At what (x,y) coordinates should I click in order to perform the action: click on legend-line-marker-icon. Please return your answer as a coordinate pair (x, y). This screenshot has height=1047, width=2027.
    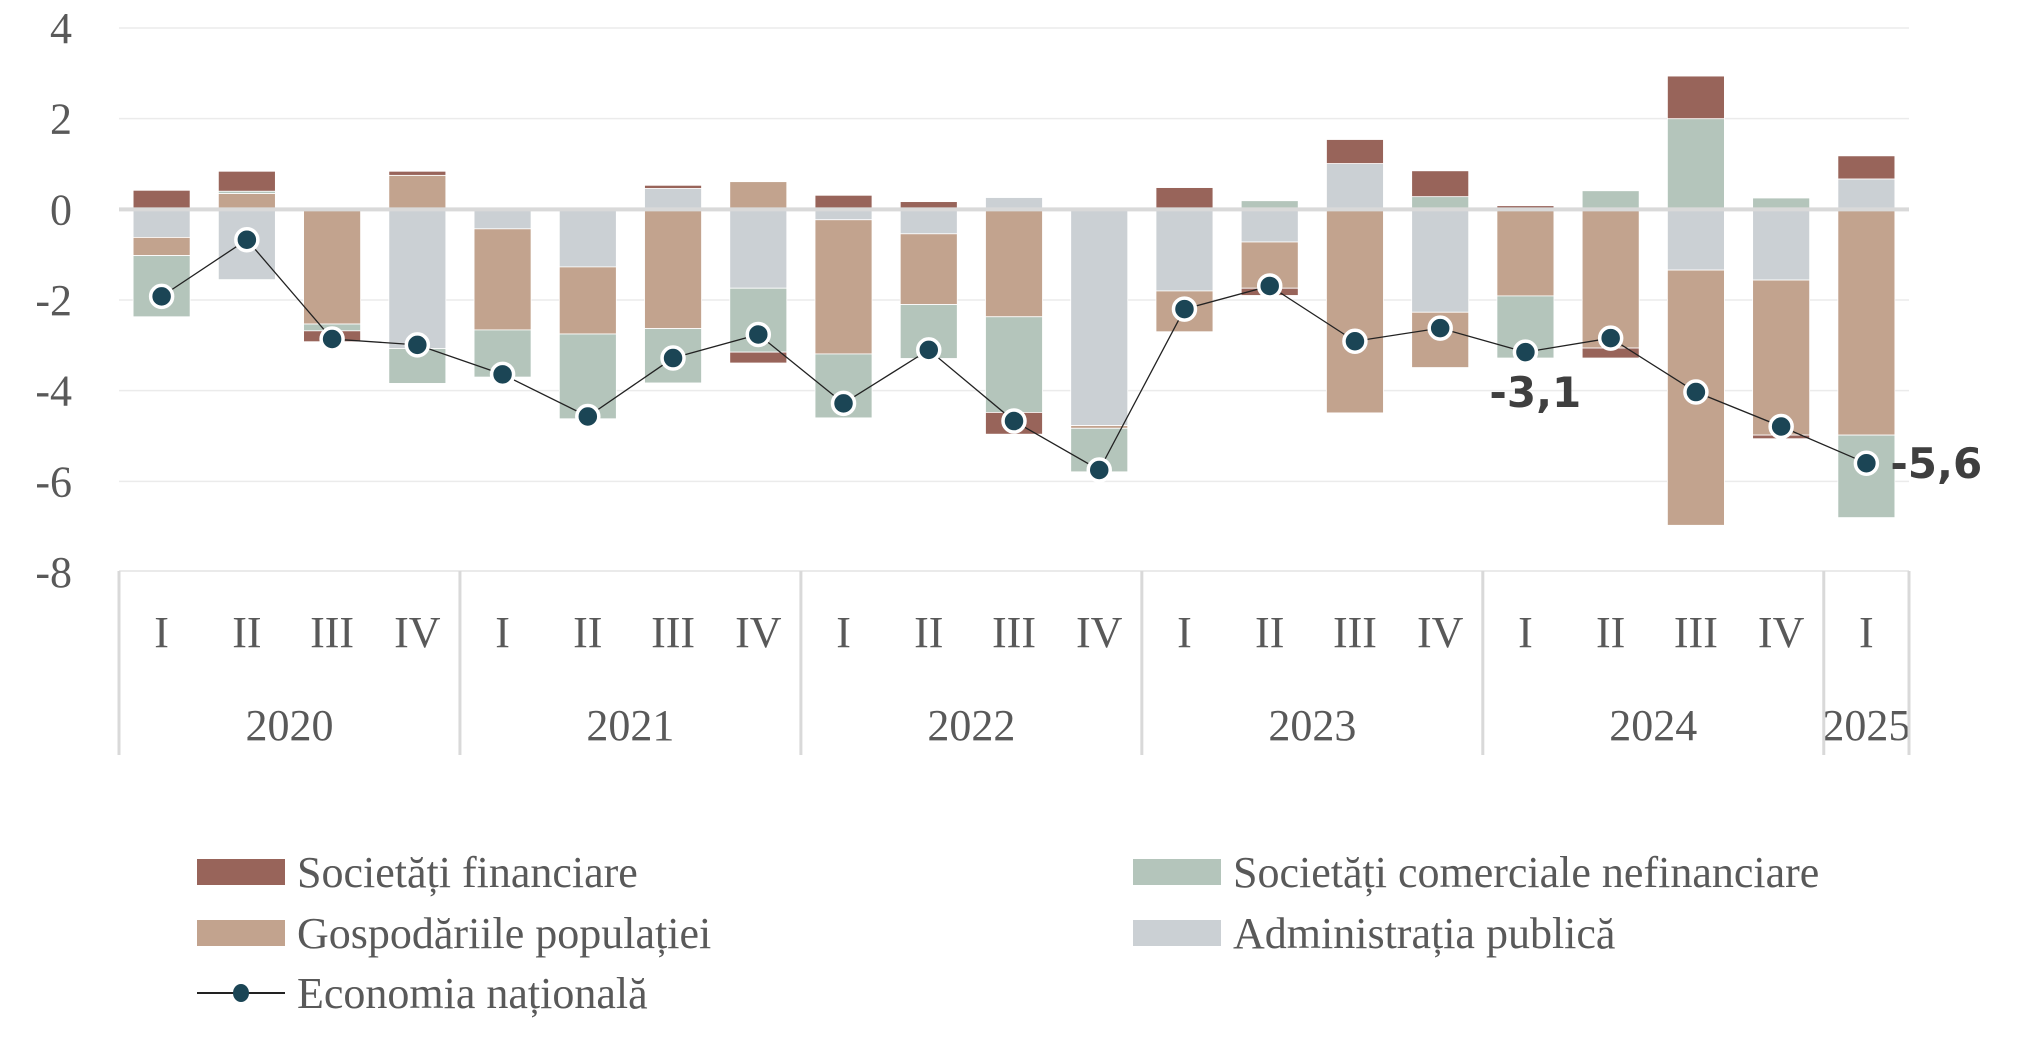
    Looking at the image, I should click on (241, 993).